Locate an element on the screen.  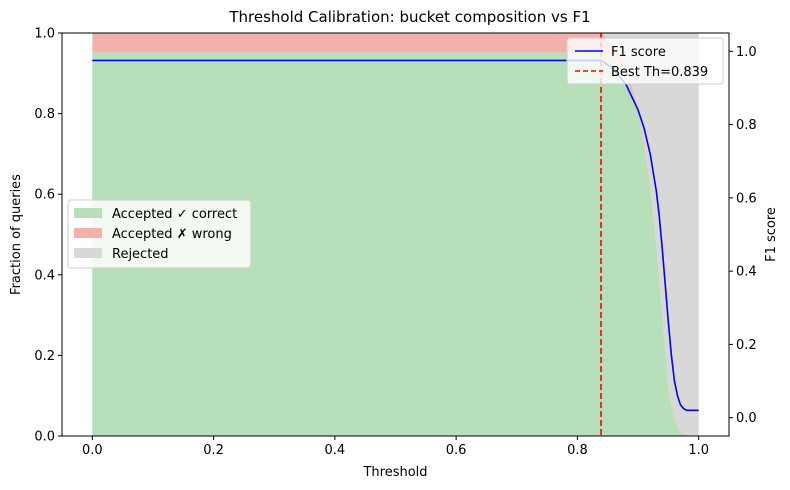
legend-label: Accepted ✗ wrong is located at coordinates (172, 234).